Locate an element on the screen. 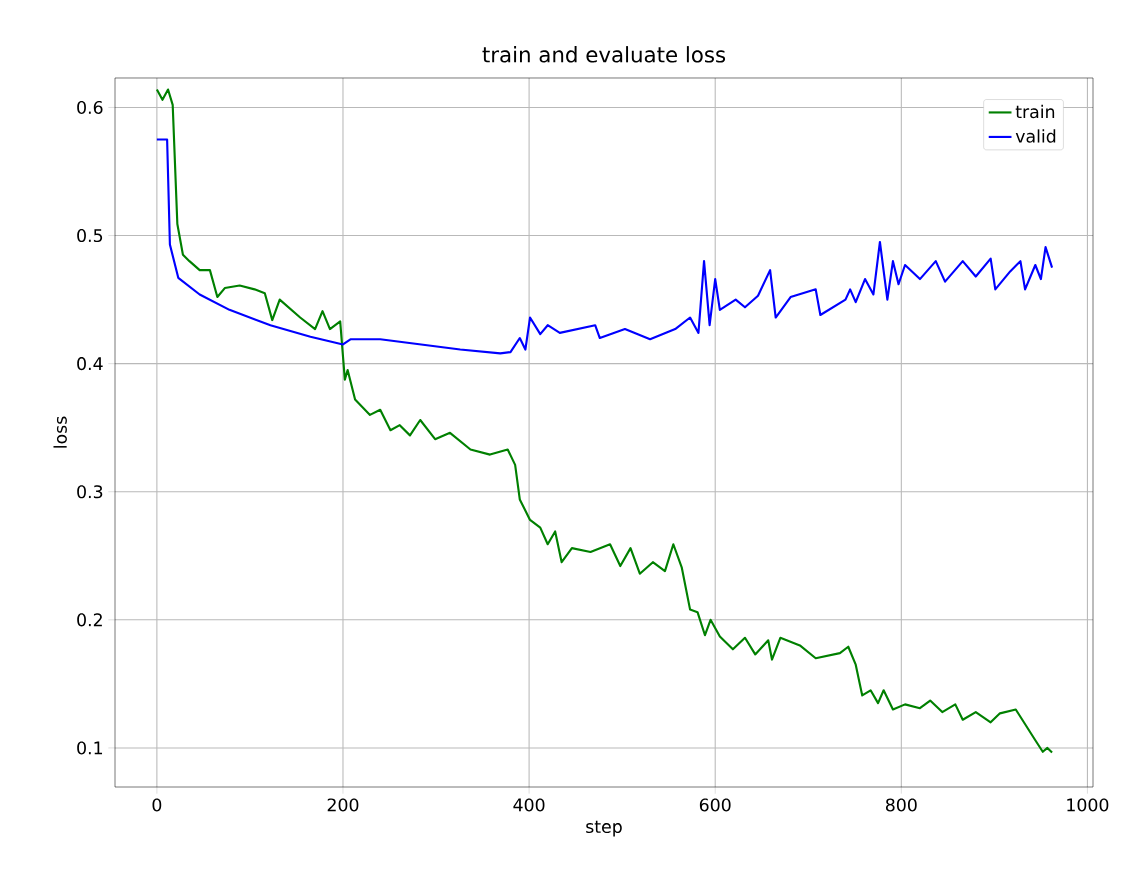 This screenshot has width=1128, height=871. chart-title: train and evaluate loss is located at coordinates (604, 54).